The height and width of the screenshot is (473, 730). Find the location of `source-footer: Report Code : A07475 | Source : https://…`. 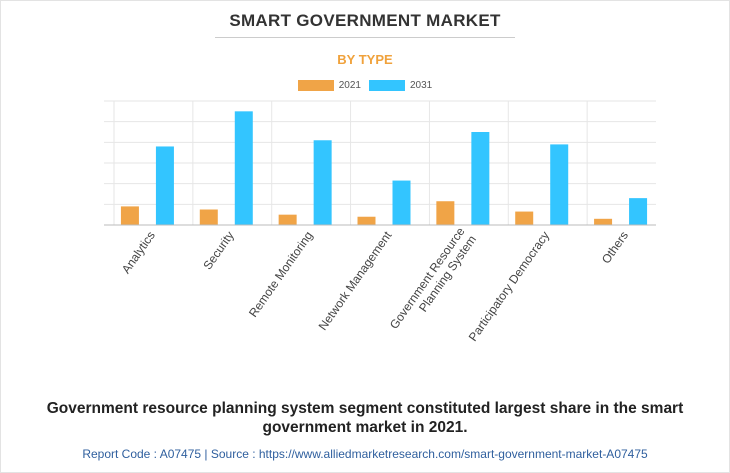

source-footer: Report Code : A07475 | Source : https://… is located at coordinates (365, 454).